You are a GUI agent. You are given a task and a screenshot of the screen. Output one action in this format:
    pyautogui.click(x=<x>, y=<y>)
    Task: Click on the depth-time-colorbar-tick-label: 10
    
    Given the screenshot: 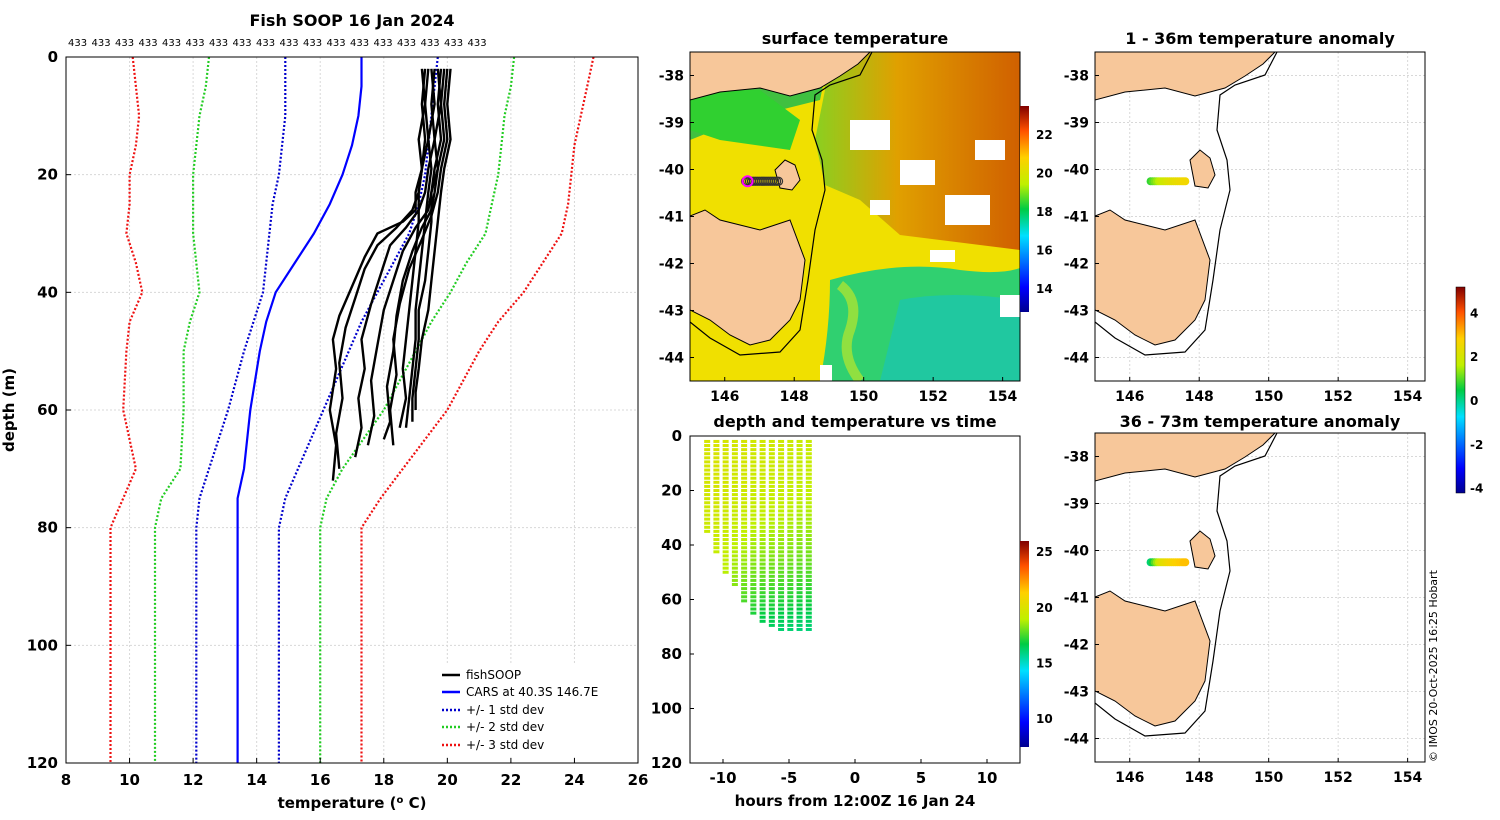 What is the action you would take?
    pyautogui.click(x=1044, y=719)
    